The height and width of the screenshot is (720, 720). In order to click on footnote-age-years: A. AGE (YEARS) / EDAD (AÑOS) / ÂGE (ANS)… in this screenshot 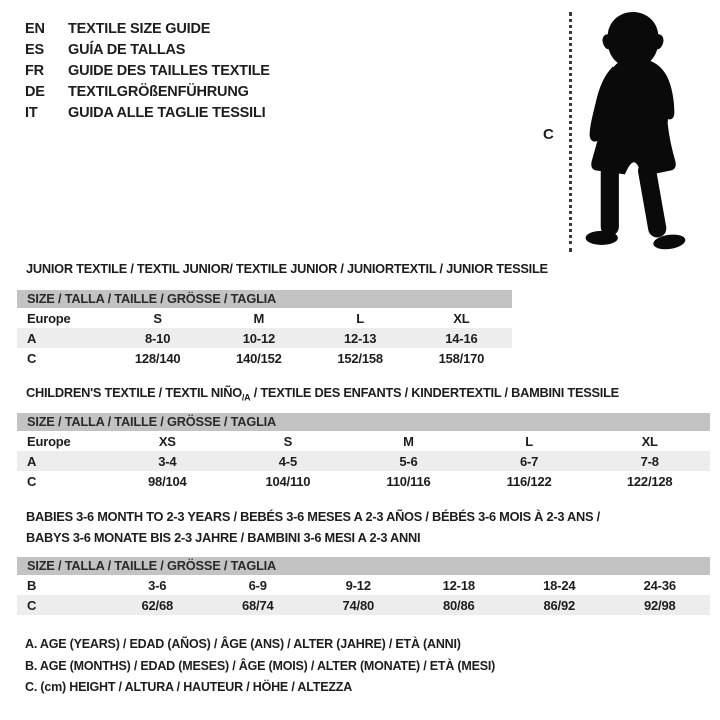, I will do `click(243, 644)`.